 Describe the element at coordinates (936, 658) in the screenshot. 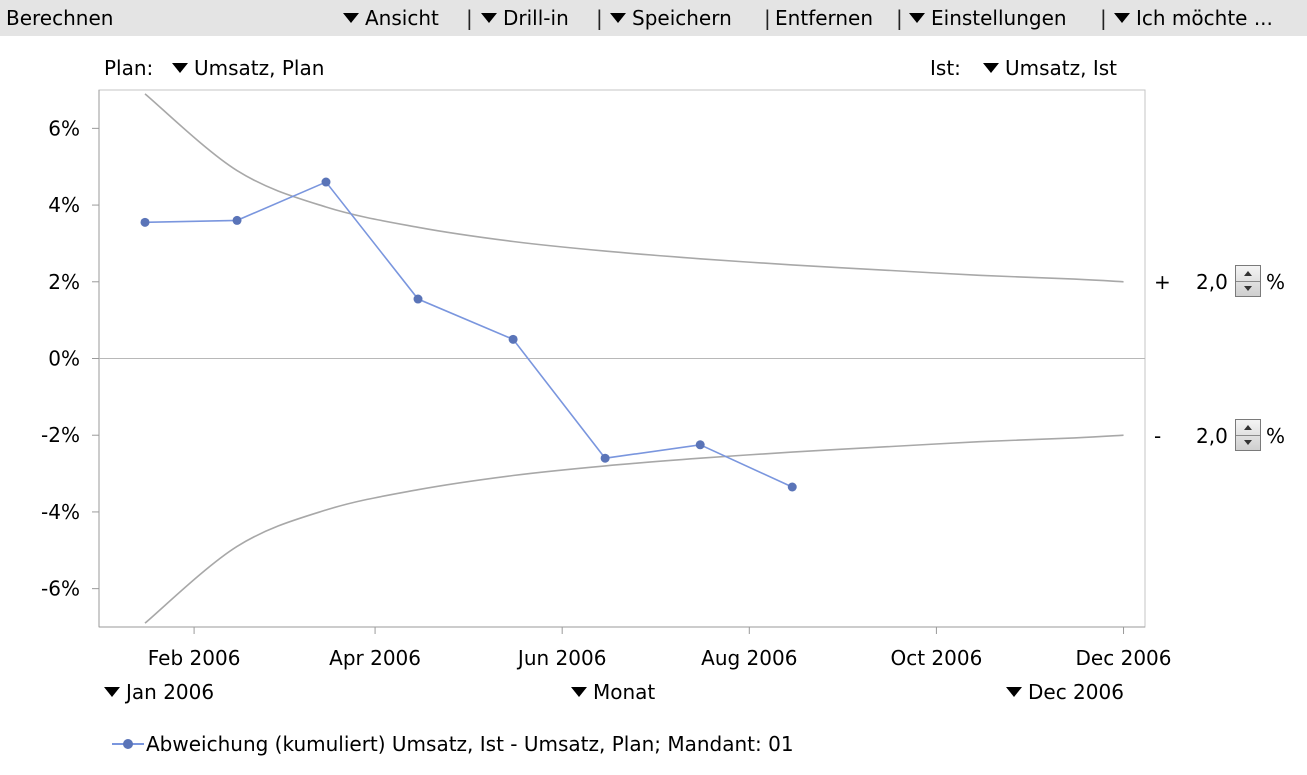

I see `x-tick-label: Oct 2006` at that location.